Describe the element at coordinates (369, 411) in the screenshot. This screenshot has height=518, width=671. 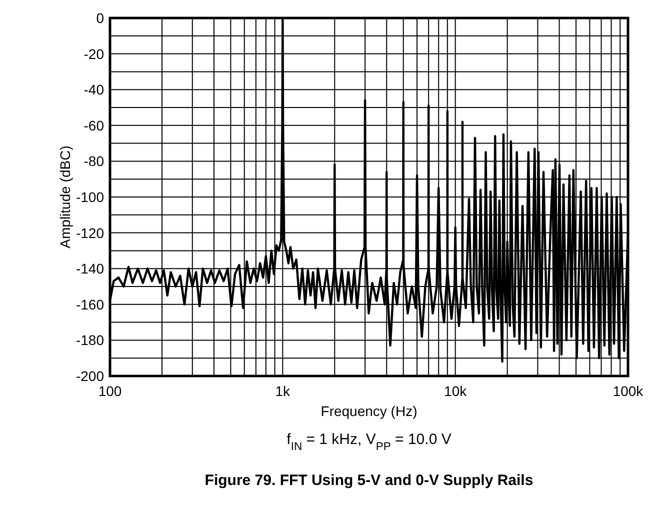
I see `x-axis-title: Frequency (Hz)` at that location.